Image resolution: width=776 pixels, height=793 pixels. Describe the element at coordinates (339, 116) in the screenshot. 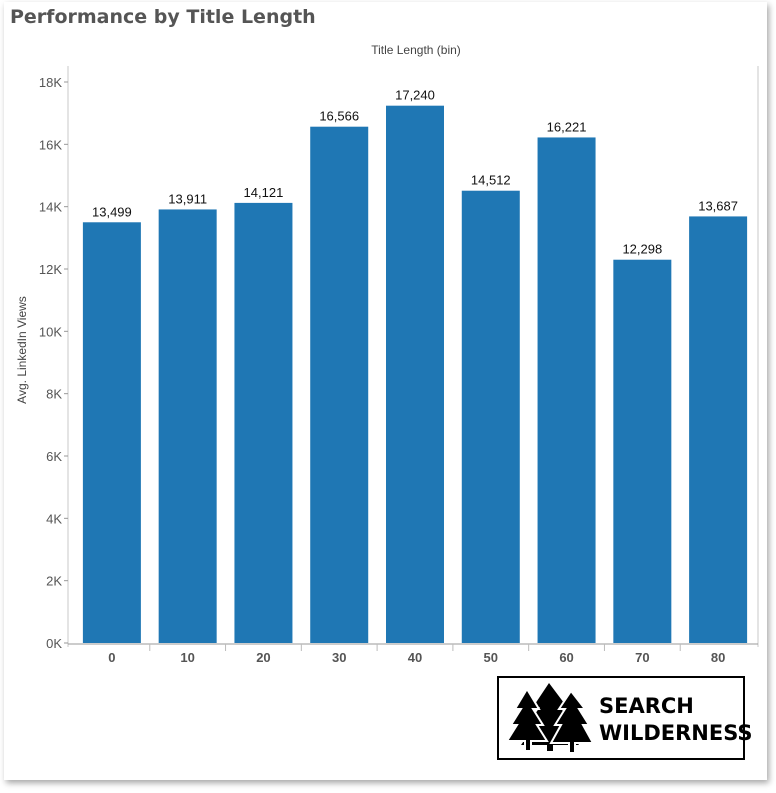

I see `bar-value-label: 16,566` at that location.